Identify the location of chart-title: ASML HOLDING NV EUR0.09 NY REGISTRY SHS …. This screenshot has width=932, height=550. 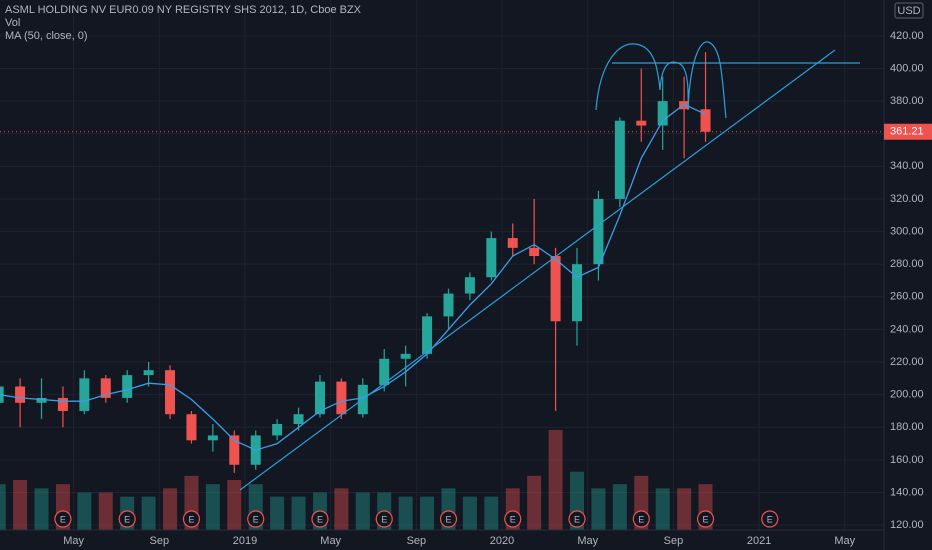
(183, 10).